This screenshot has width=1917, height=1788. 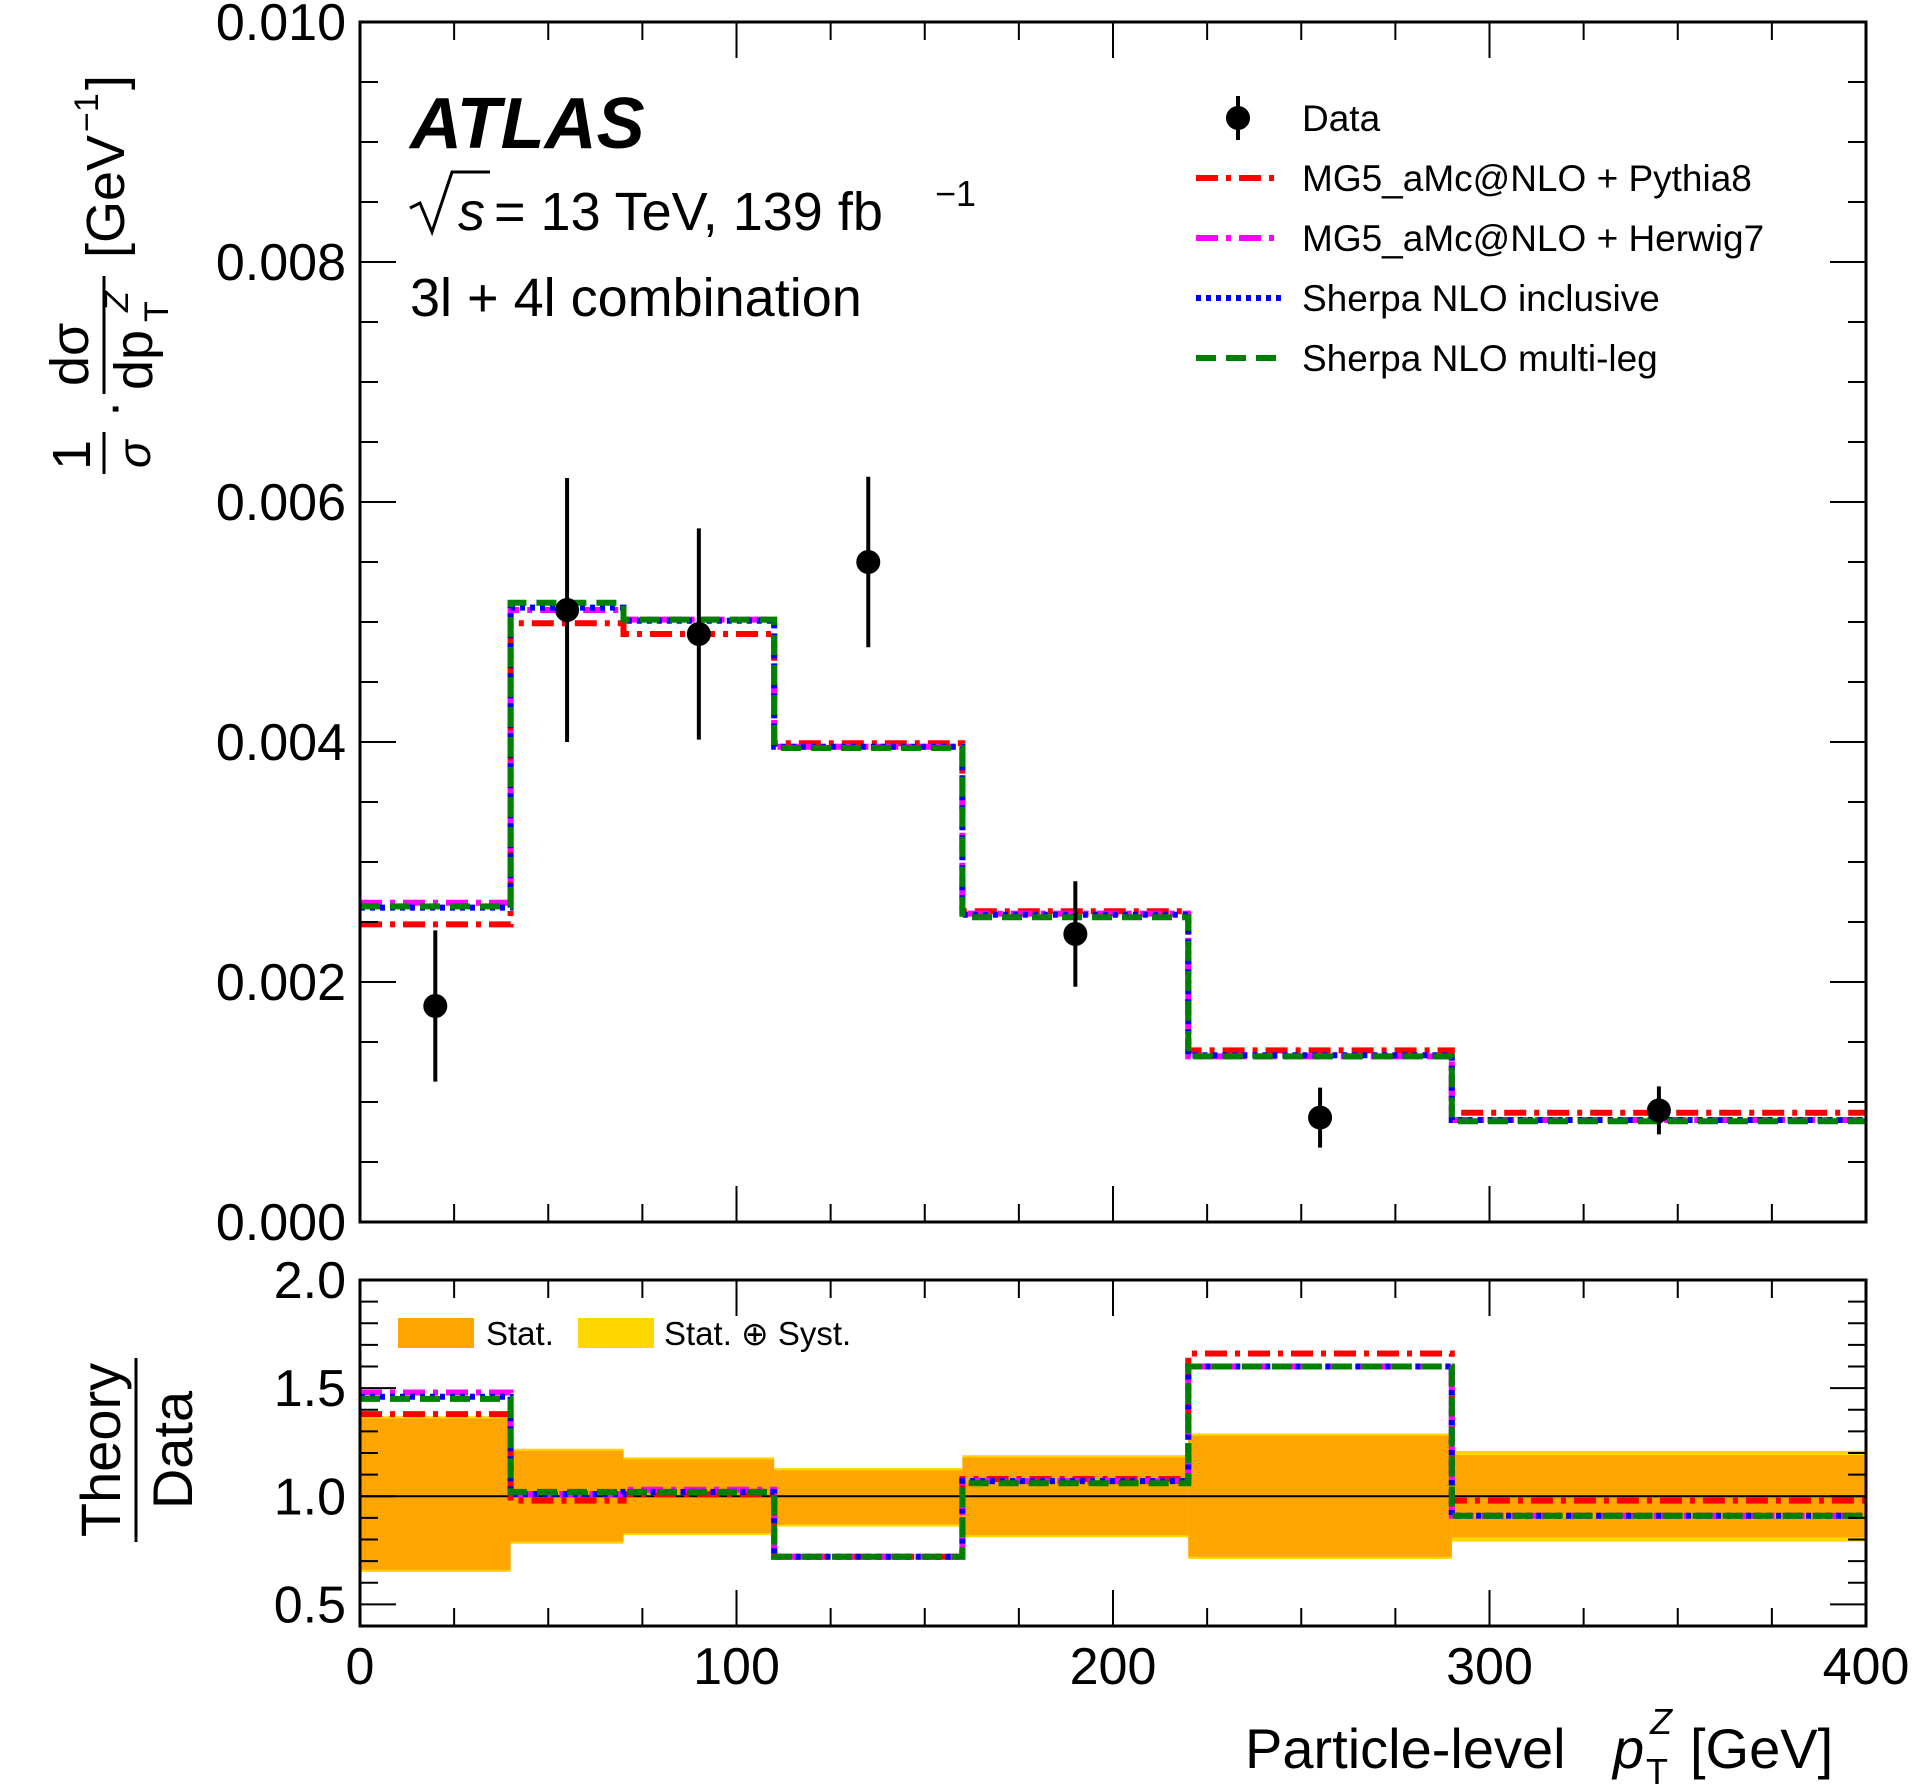 I want to click on total-legend-label: Stat. ⊕ Syst., so click(x=757, y=1333).